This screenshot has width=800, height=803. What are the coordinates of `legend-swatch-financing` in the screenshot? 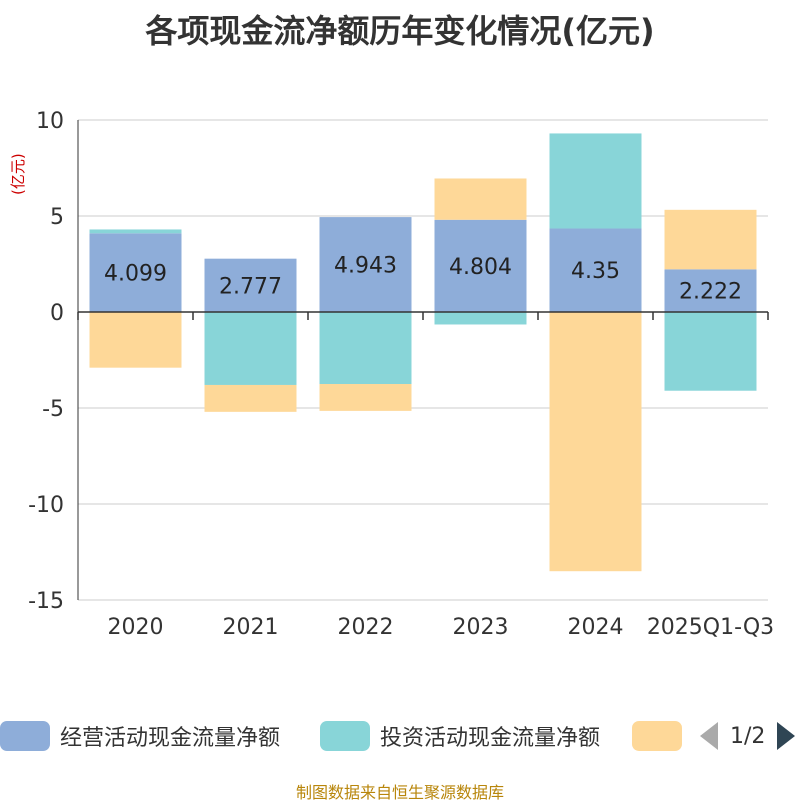 It's located at (657, 736).